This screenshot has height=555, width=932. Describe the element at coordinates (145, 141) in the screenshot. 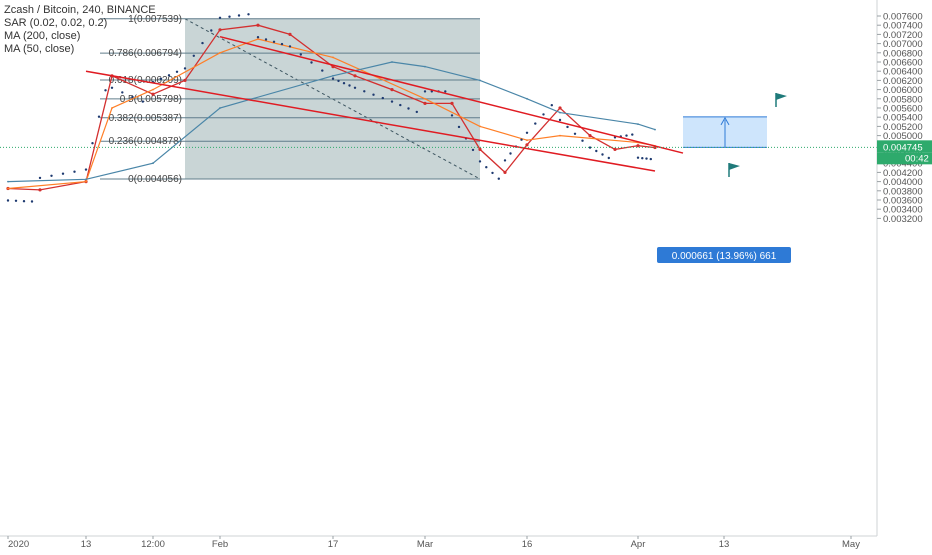

I see `fib-level-label: 0.236(0.004878)` at that location.